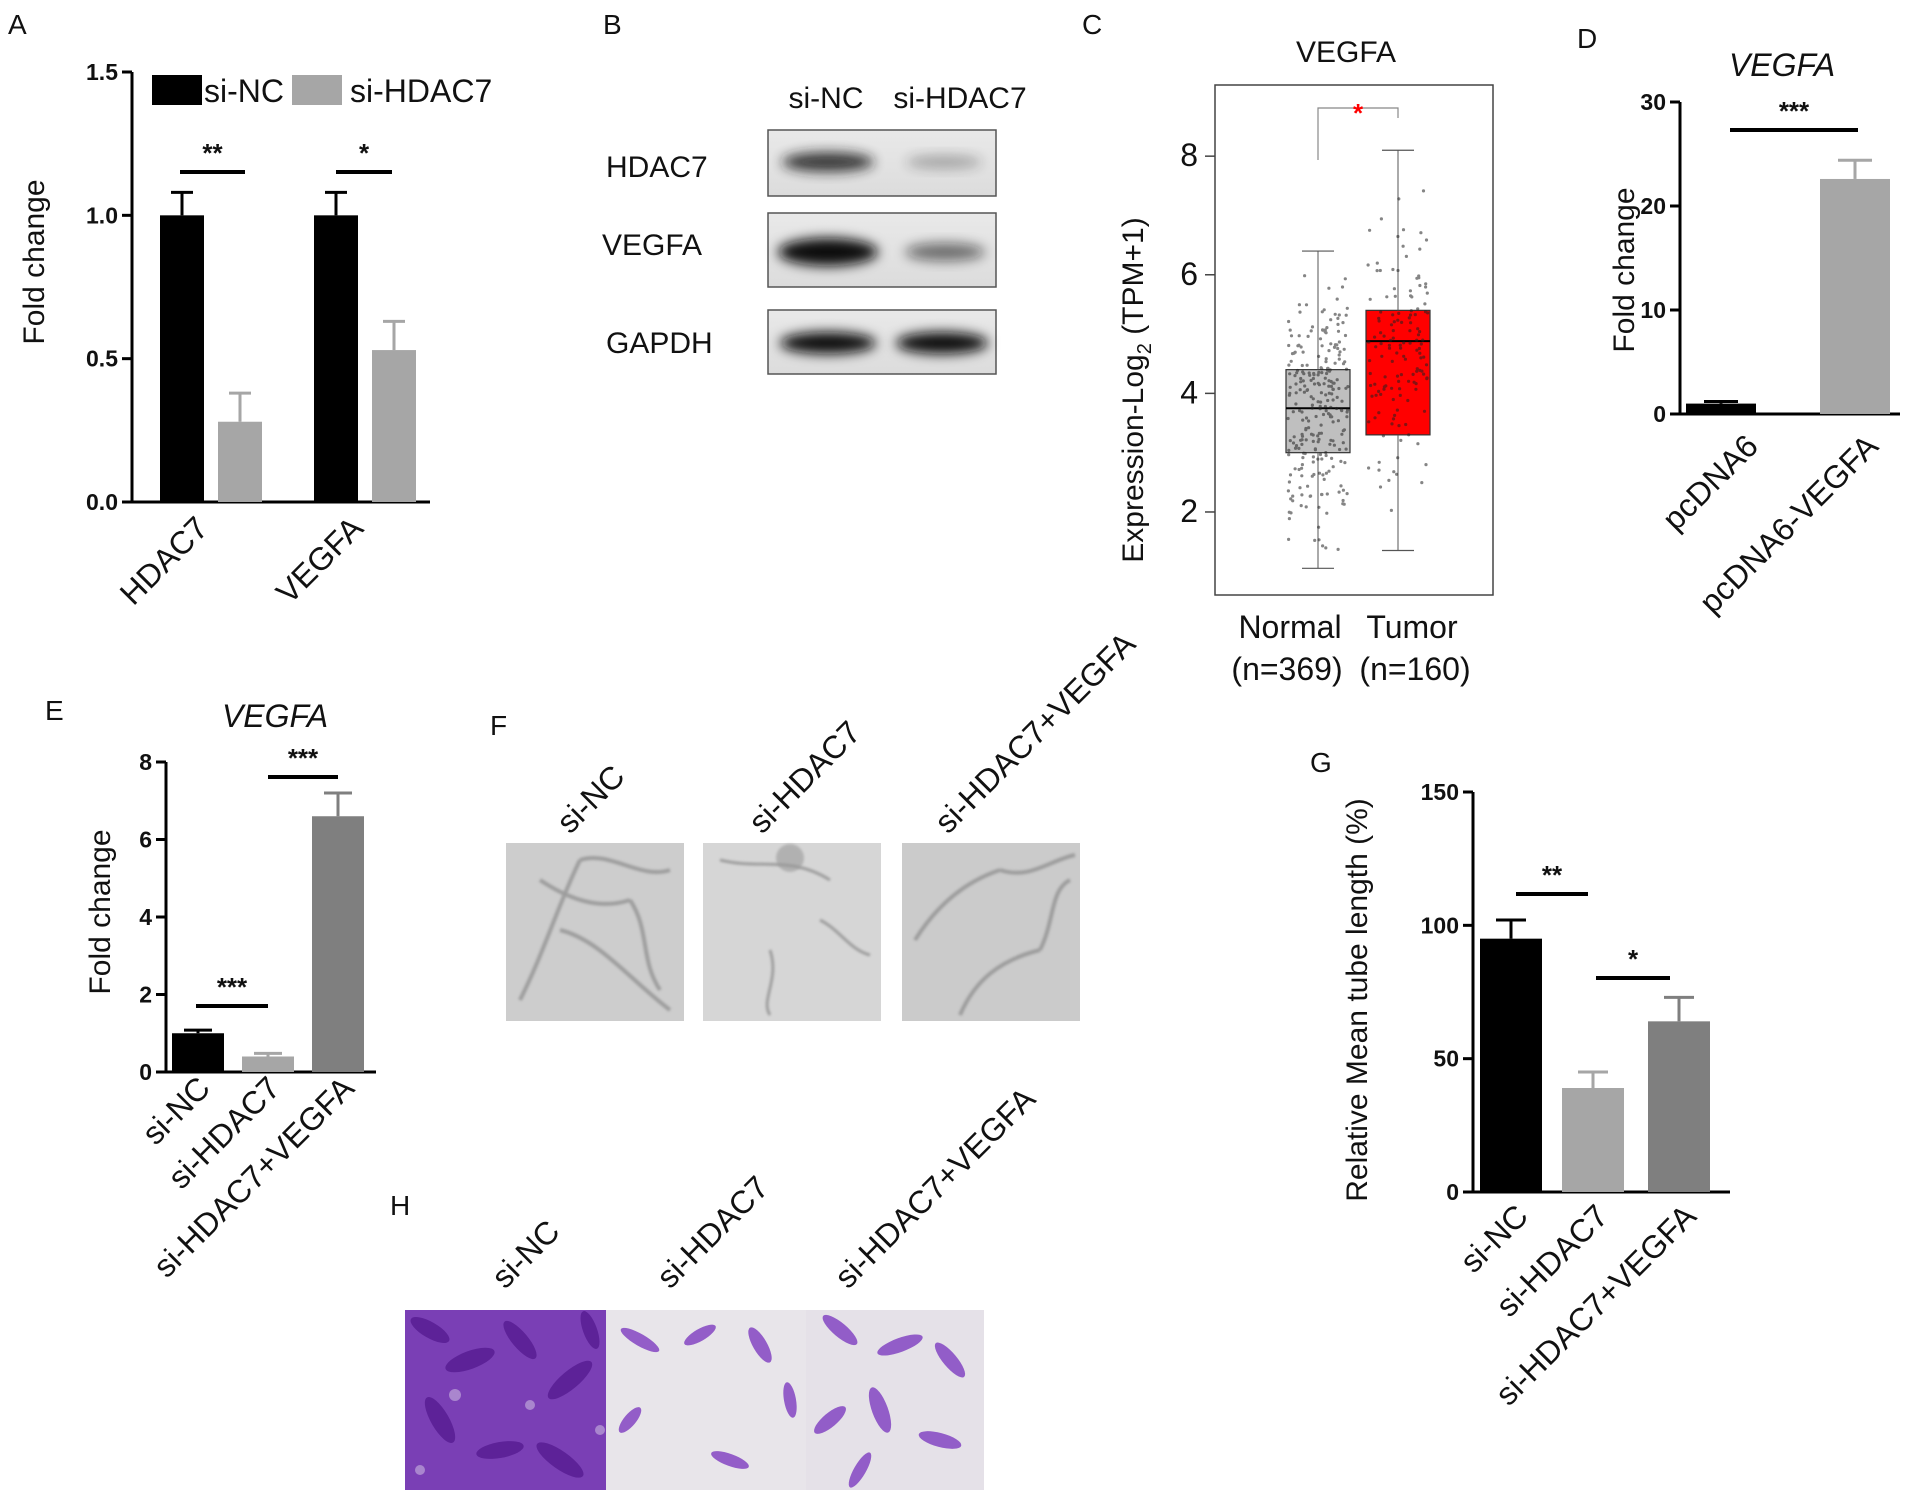 This screenshot has height=1498, width=1917. Describe the element at coordinates (792, 932) in the screenshot. I see `tube-image-si-hdac7` at that location.